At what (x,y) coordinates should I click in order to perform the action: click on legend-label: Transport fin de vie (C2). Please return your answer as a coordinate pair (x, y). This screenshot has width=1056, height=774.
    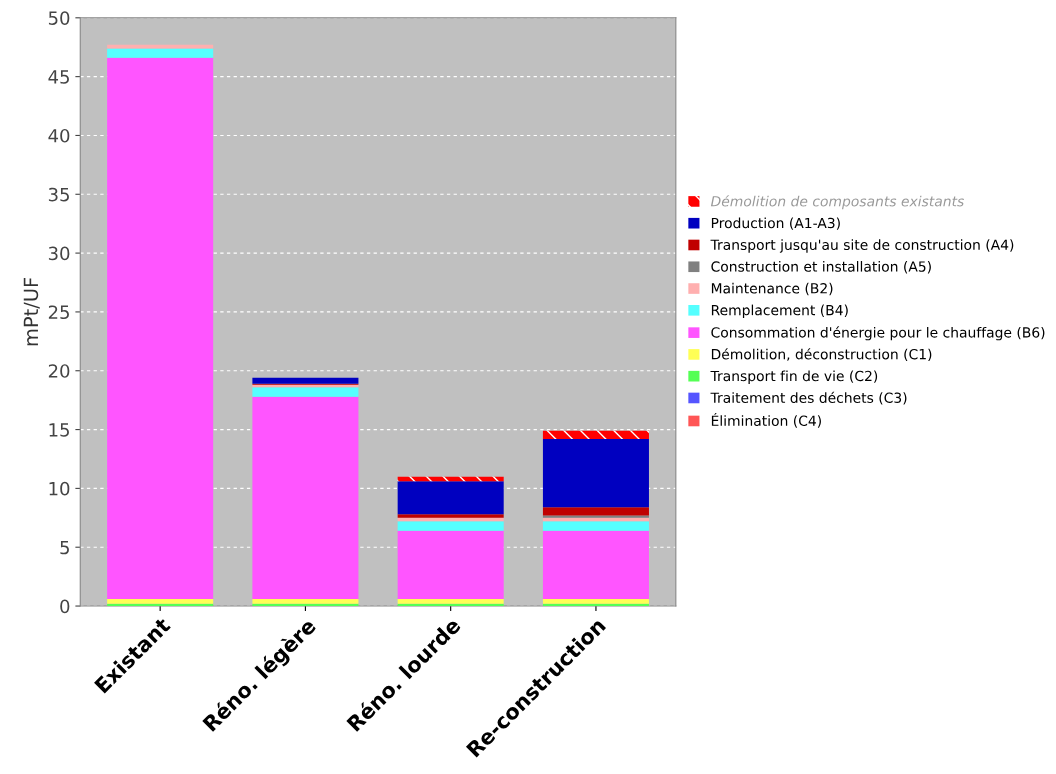
    Looking at the image, I should click on (794, 377).